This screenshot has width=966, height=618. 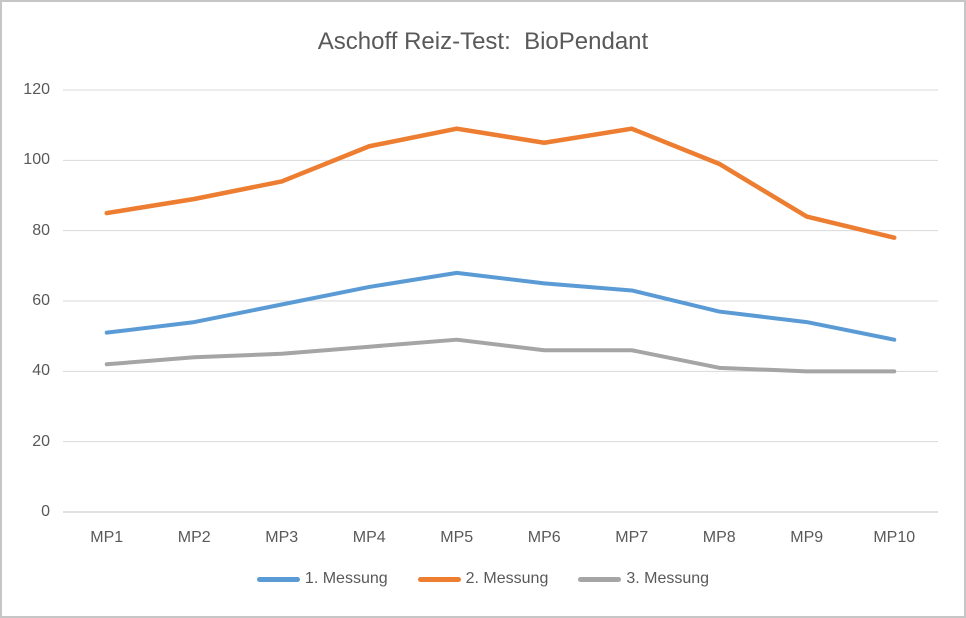 I want to click on legend-item-1: 1. Messung, so click(x=322, y=579).